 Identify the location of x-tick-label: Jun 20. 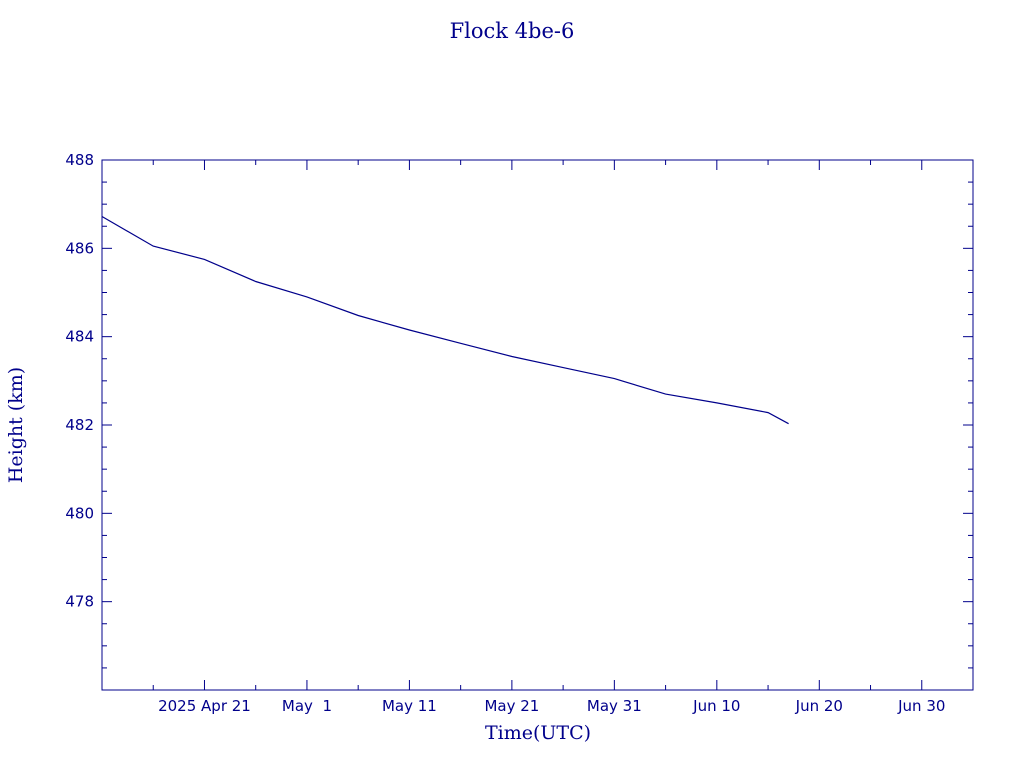
(819, 706).